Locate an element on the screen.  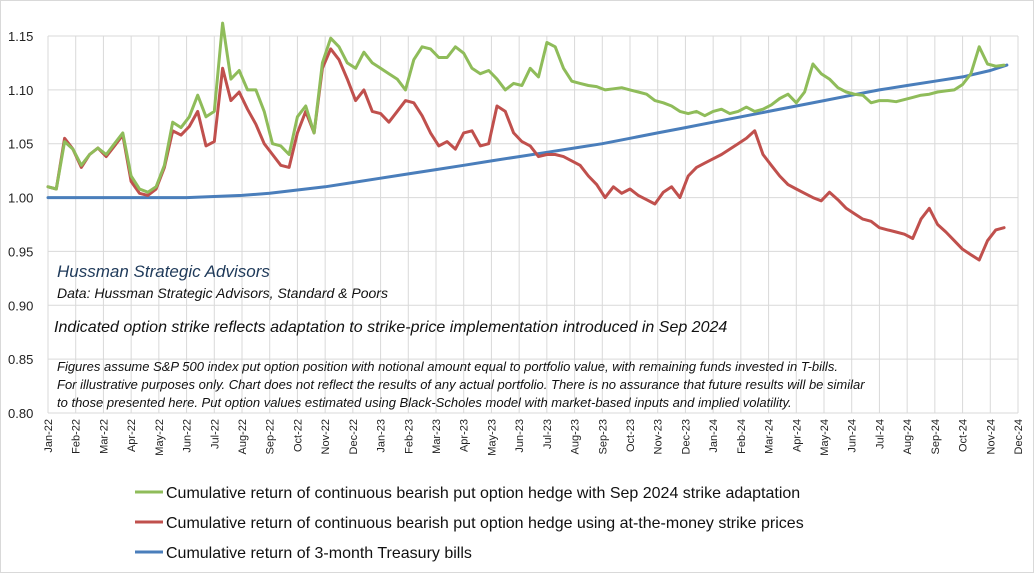
x-tick-label: Sep-22 is located at coordinates (271, 436).